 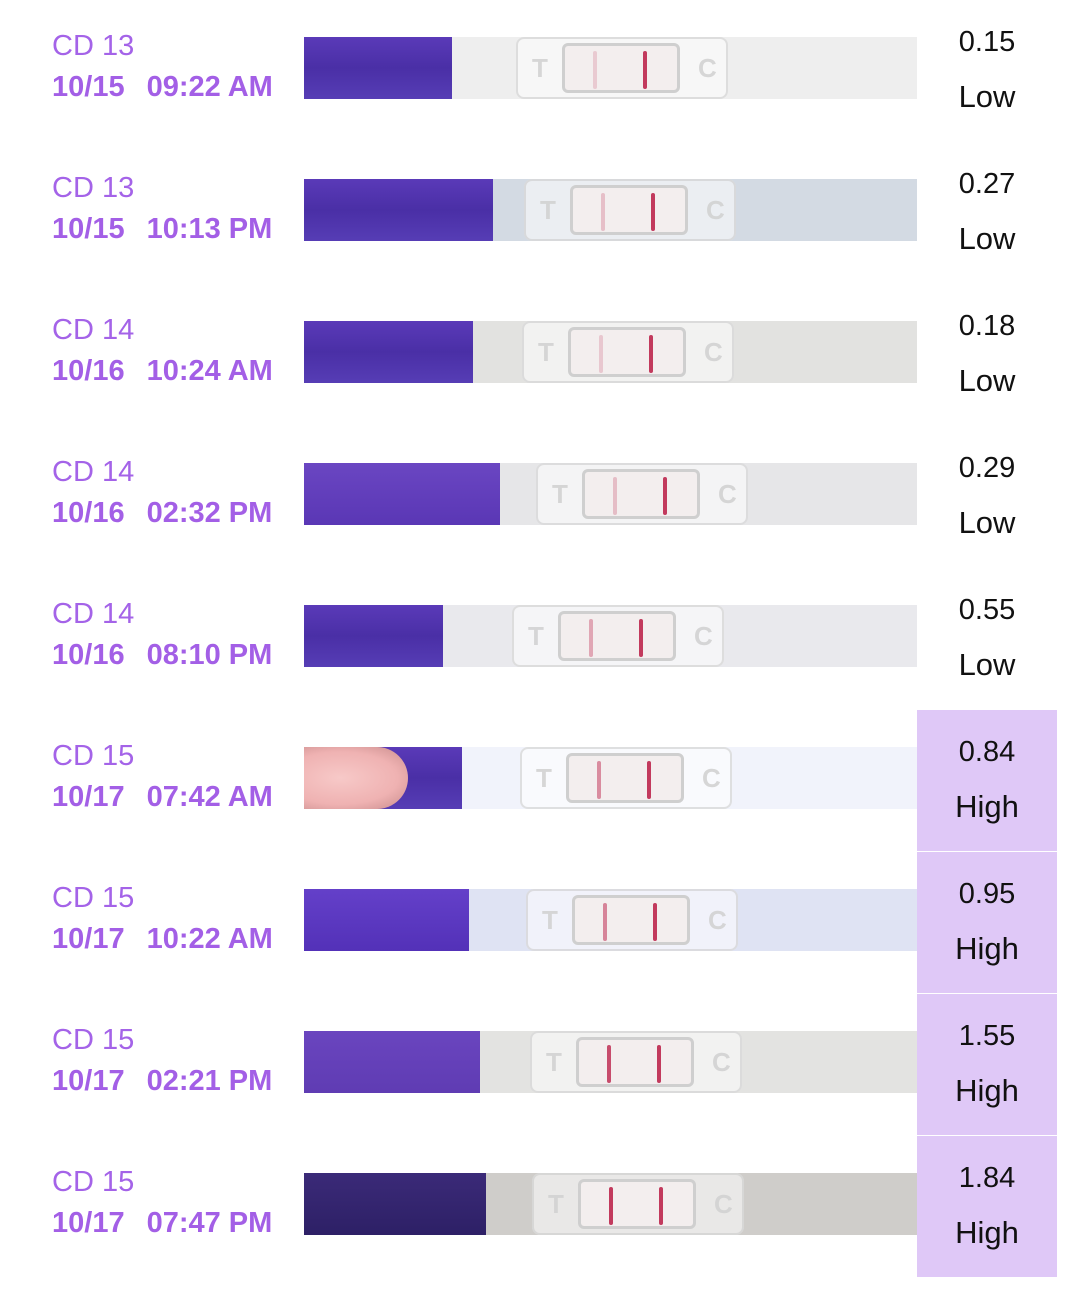 What do you see at coordinates (177, 492) in the screenshot?
I see `test-label: CD 14 10/16 02:32 PM` at bounding box center [177, 492].